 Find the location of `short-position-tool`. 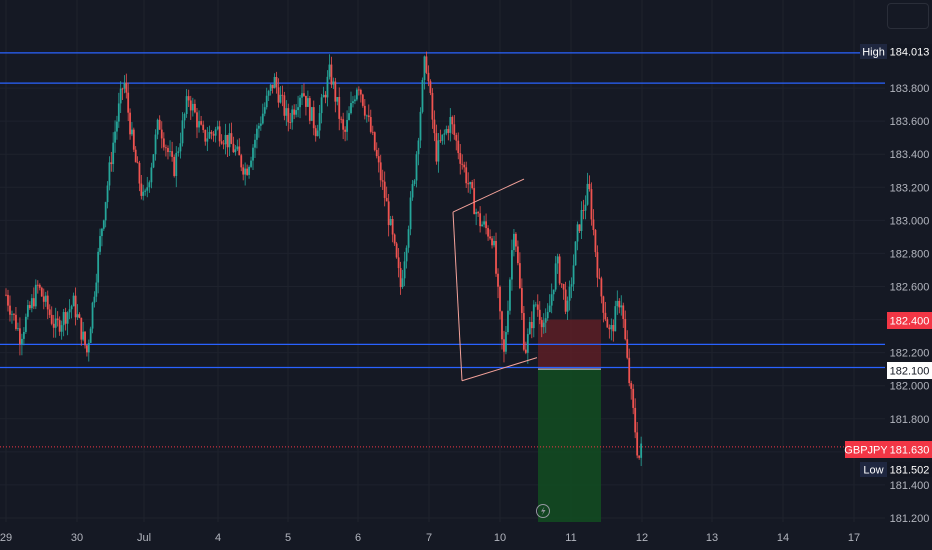

short-position-tool is located at coordinates (569, 420).